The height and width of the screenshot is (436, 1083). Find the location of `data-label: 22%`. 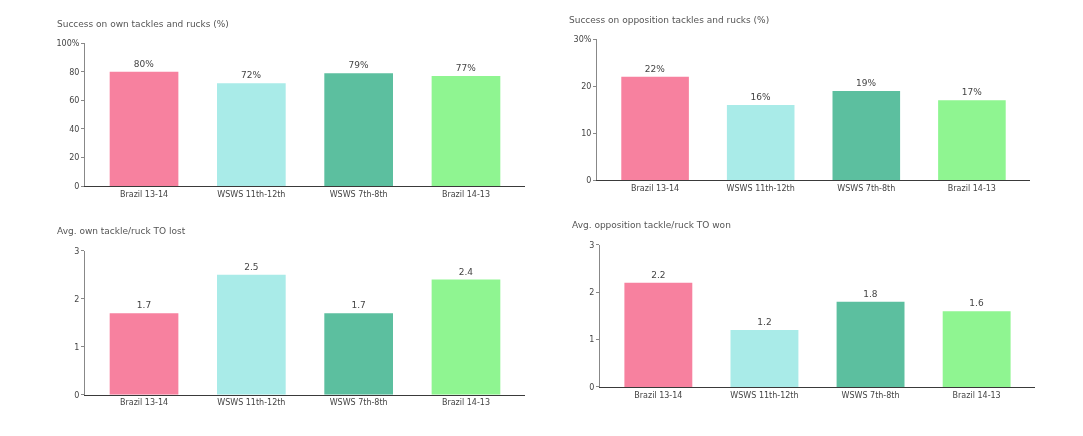

data-label: 22% is located at coordinates (655, 68).